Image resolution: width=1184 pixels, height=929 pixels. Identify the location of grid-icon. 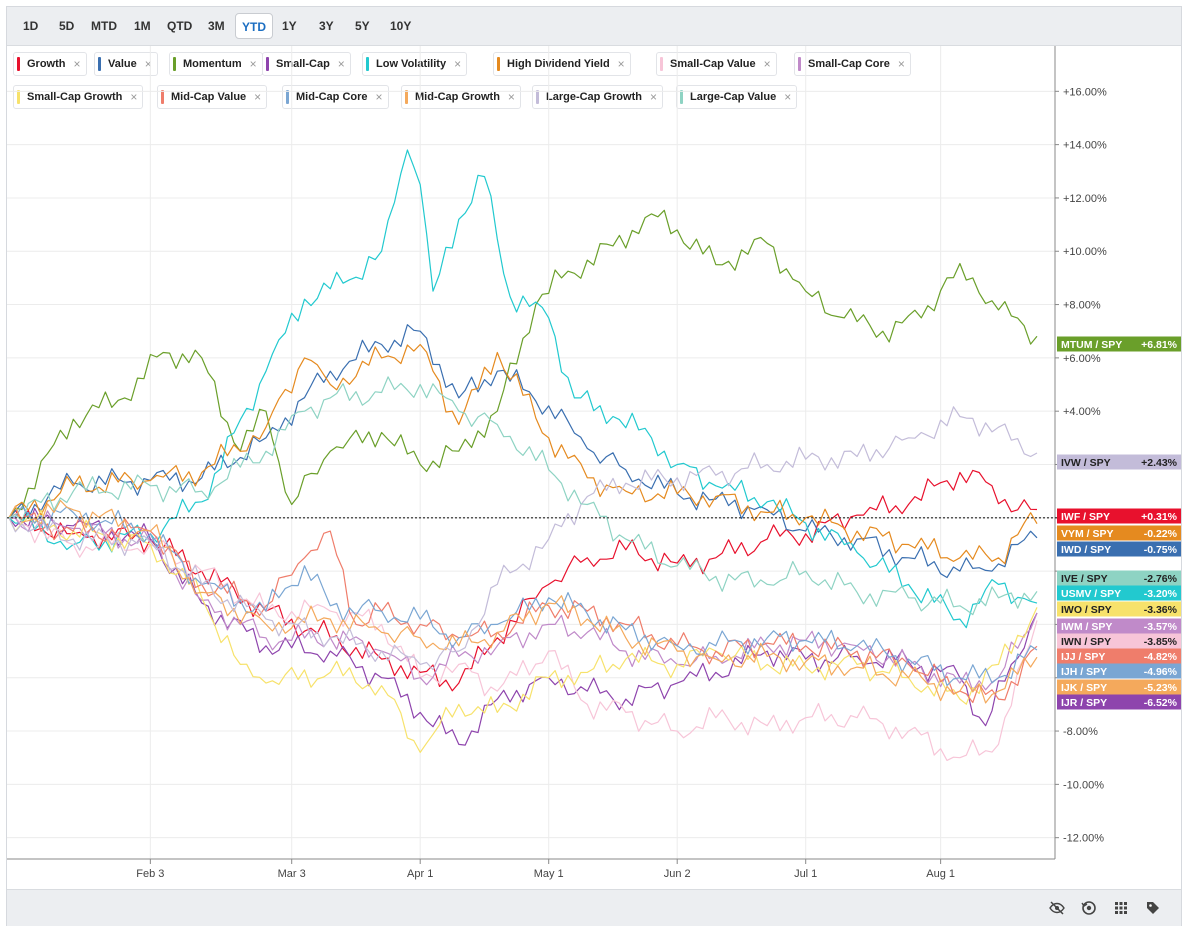
(1121, 908).